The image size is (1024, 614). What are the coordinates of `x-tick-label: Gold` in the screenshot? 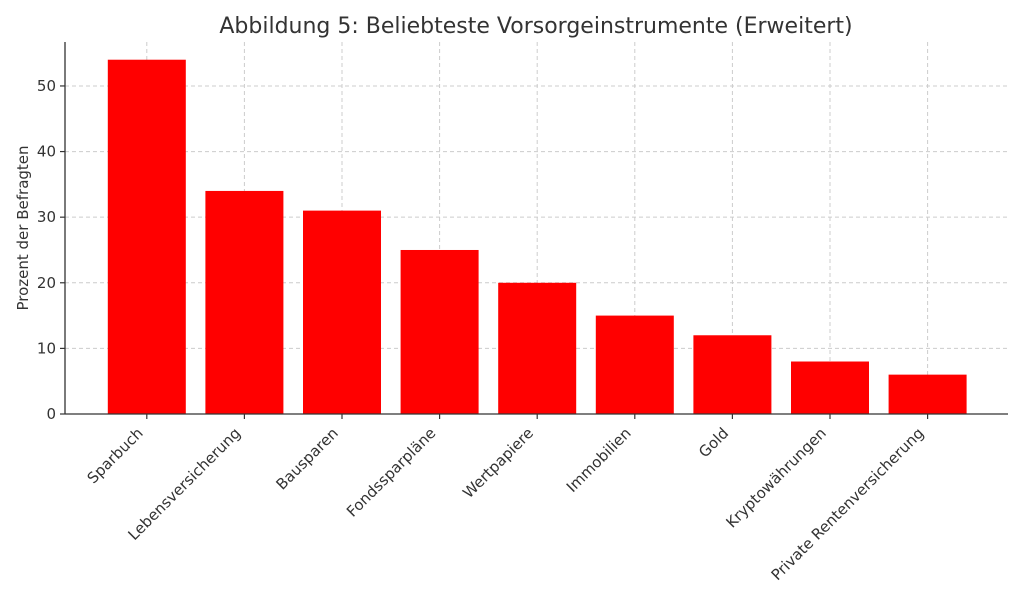 It's located at (713, 442).